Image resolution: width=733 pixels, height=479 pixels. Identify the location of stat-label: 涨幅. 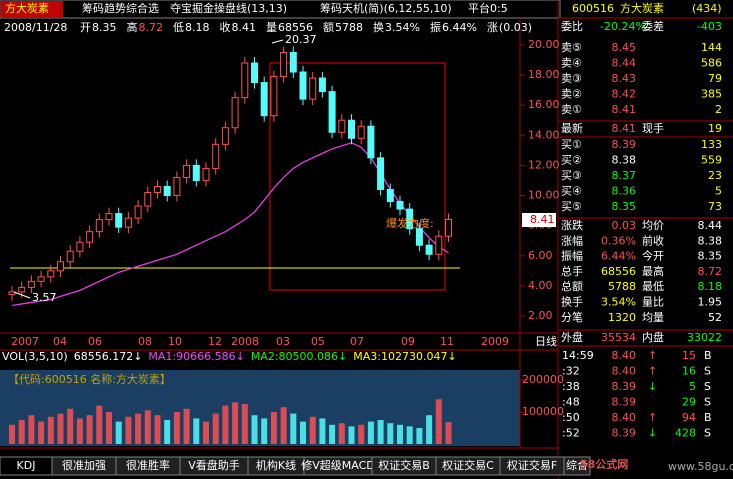
(572, 240).